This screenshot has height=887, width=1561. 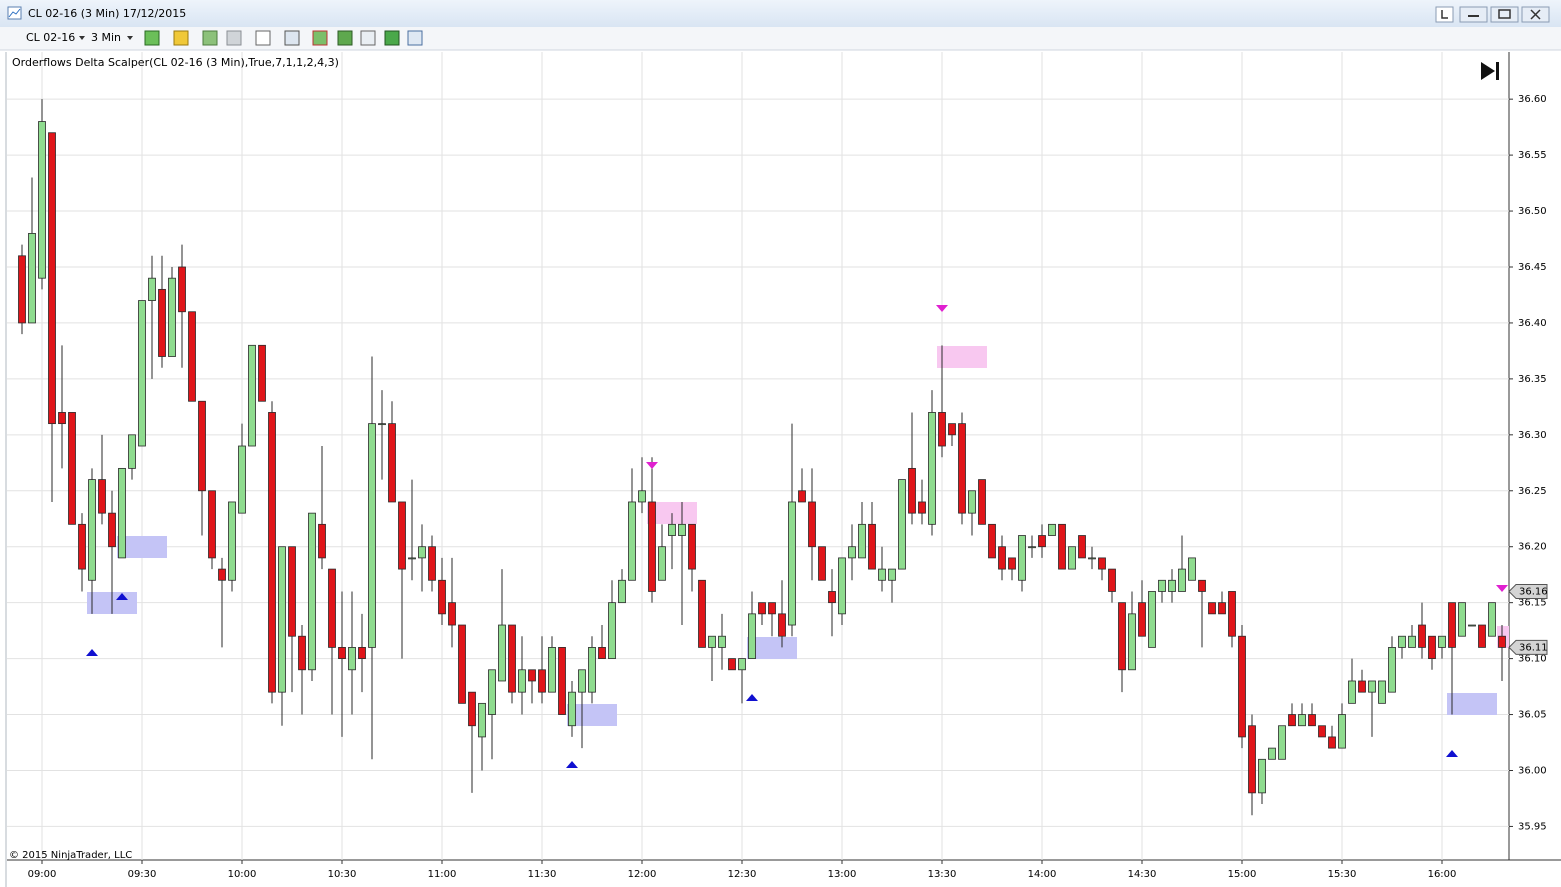 What do you see at coordinates (1532, 603) in the screenshot?
I see `y-tick-label: 36.15` at bounding box center [1532, 603].